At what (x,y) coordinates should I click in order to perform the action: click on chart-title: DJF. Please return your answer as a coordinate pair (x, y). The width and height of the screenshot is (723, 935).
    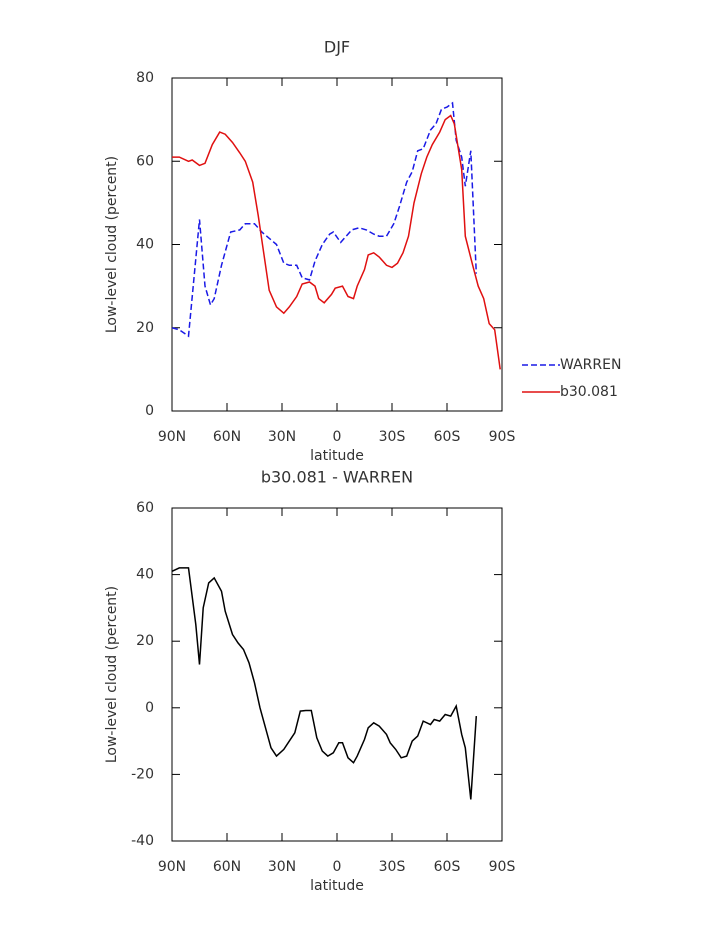
    Looking at the image, I should click on (337, 47).